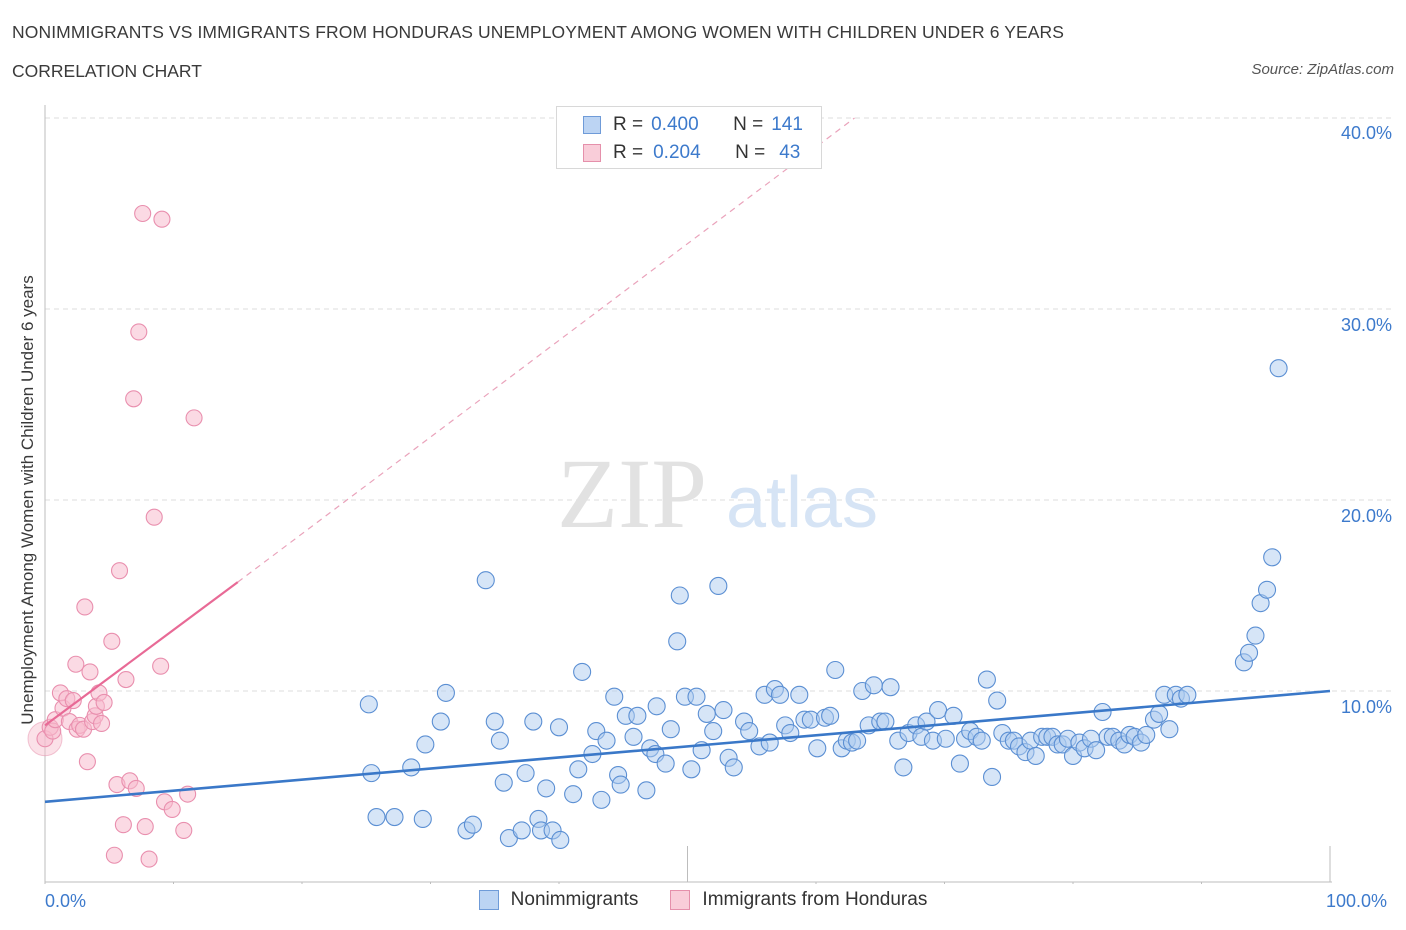 The image size is (1406, 930). What do you see at coordinates (790, 152) in the screenshot?
I see `legend-n-value: 43` at bounding box center [790, 152].